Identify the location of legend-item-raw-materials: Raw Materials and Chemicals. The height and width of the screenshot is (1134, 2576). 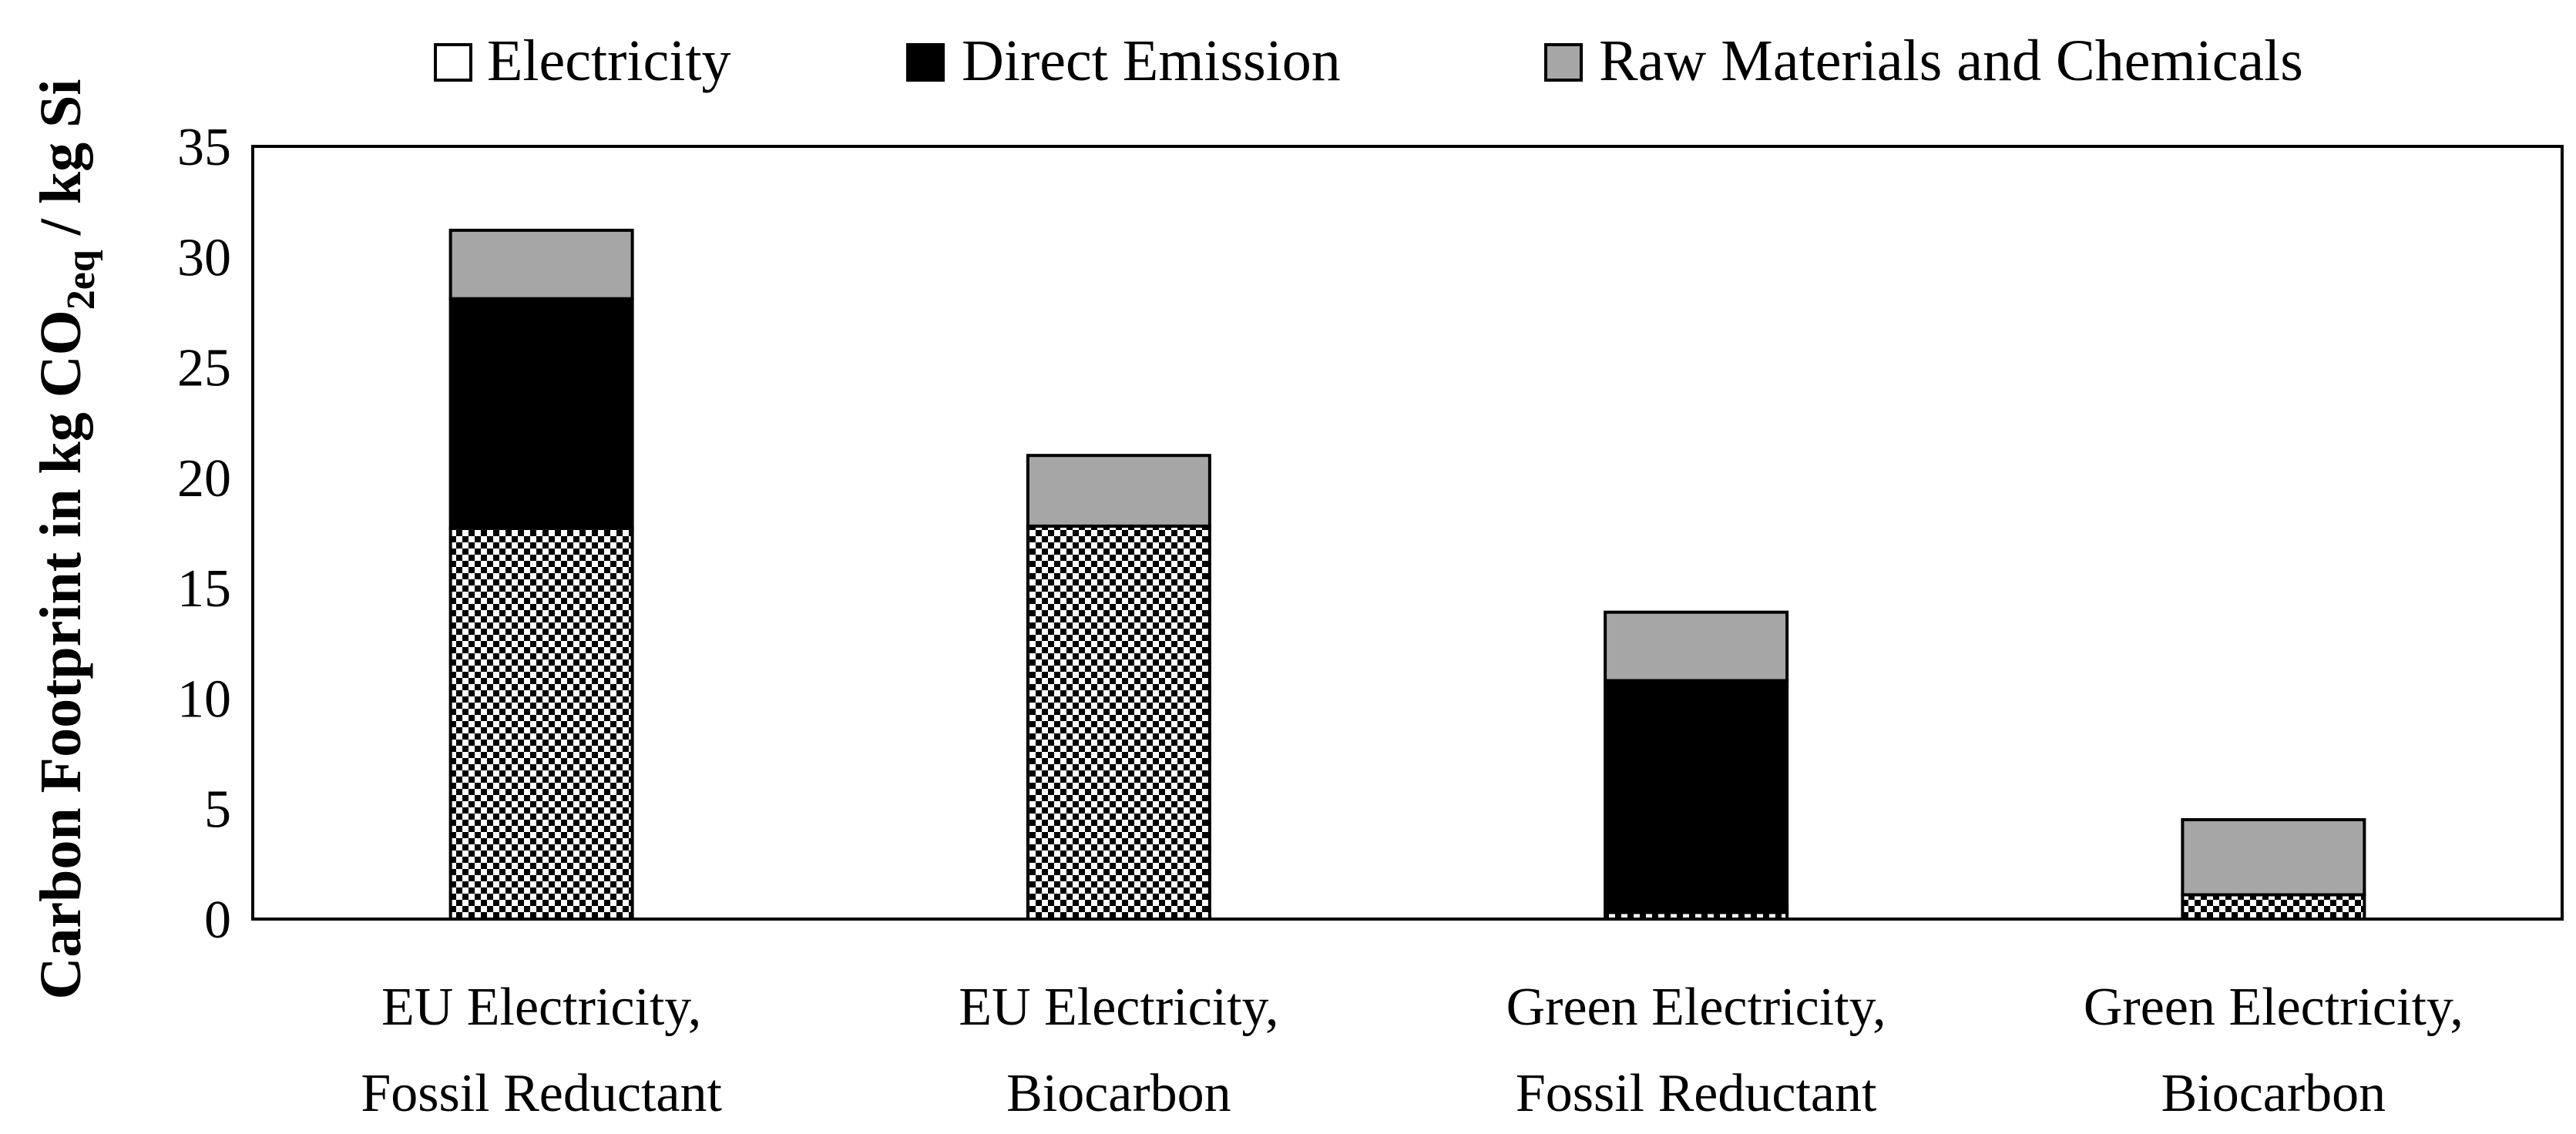
(1923, 61).